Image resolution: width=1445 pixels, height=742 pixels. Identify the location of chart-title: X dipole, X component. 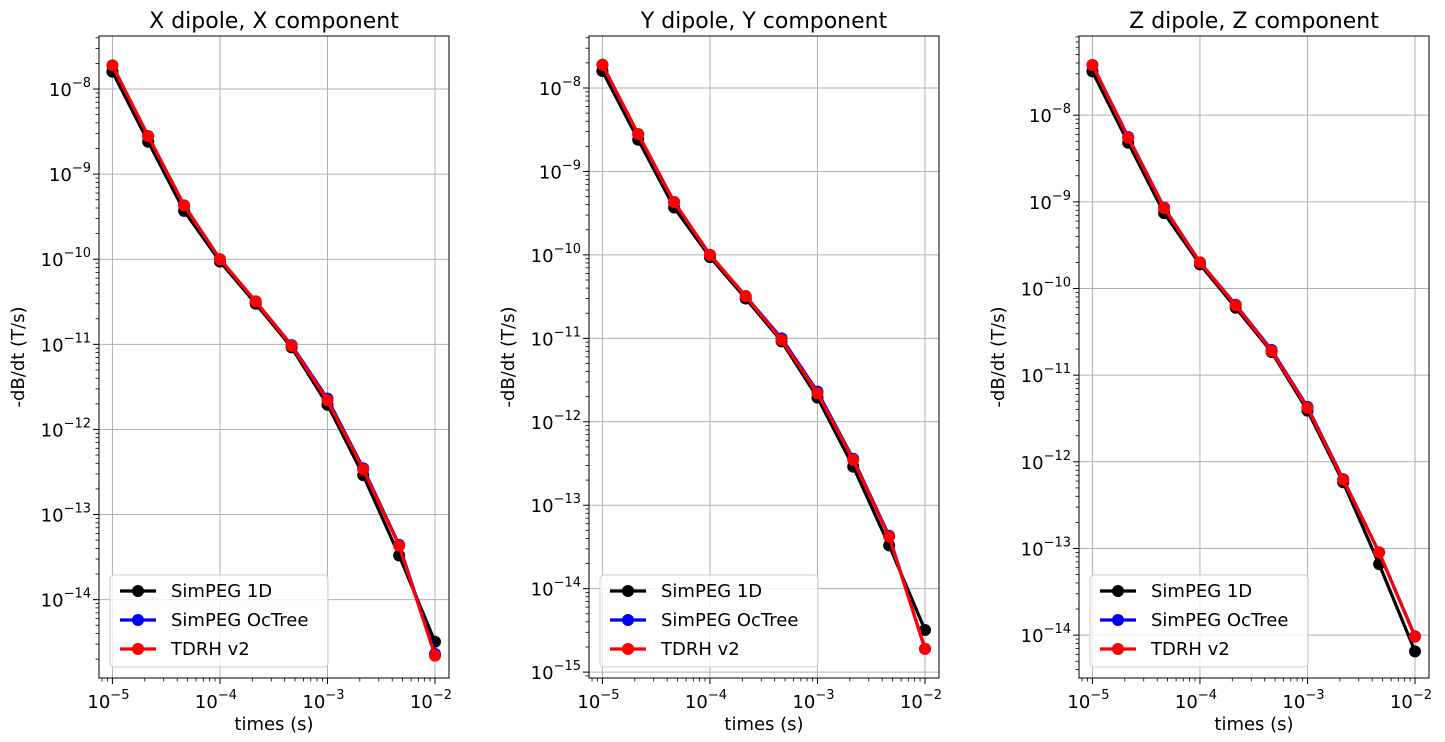
(274, 21).